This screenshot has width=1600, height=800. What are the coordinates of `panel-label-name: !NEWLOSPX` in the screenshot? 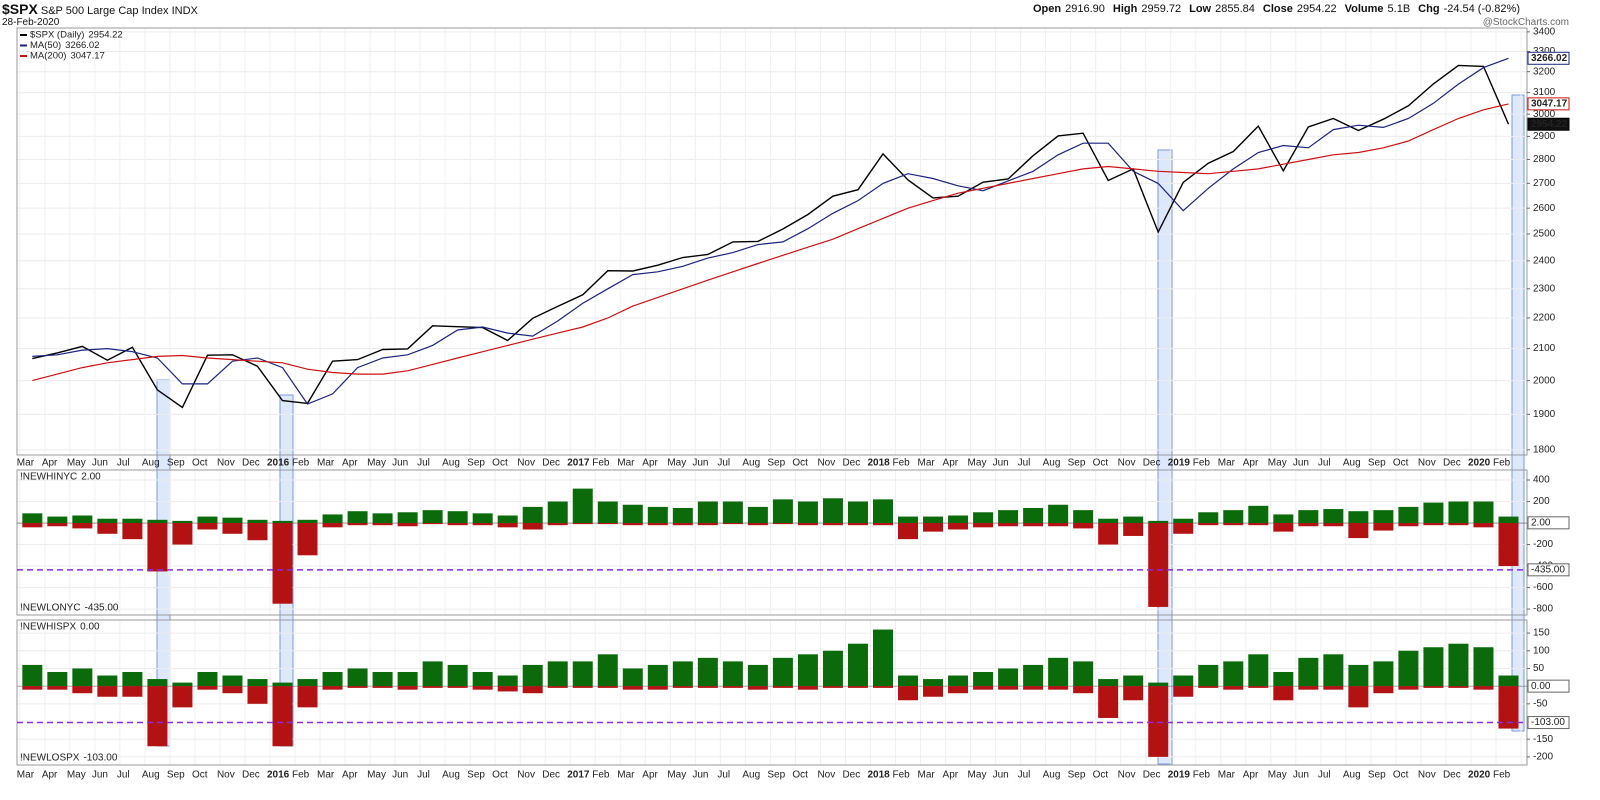 It's located at (50, 758).